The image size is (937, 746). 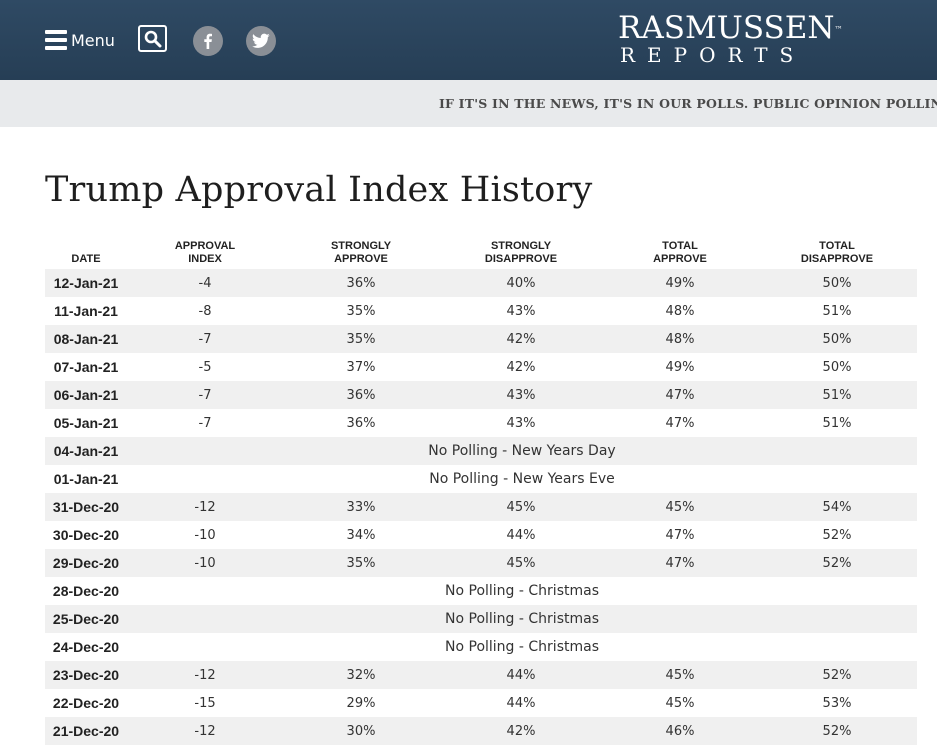 I want to click on facebook-button, so click(x=208, y=41).